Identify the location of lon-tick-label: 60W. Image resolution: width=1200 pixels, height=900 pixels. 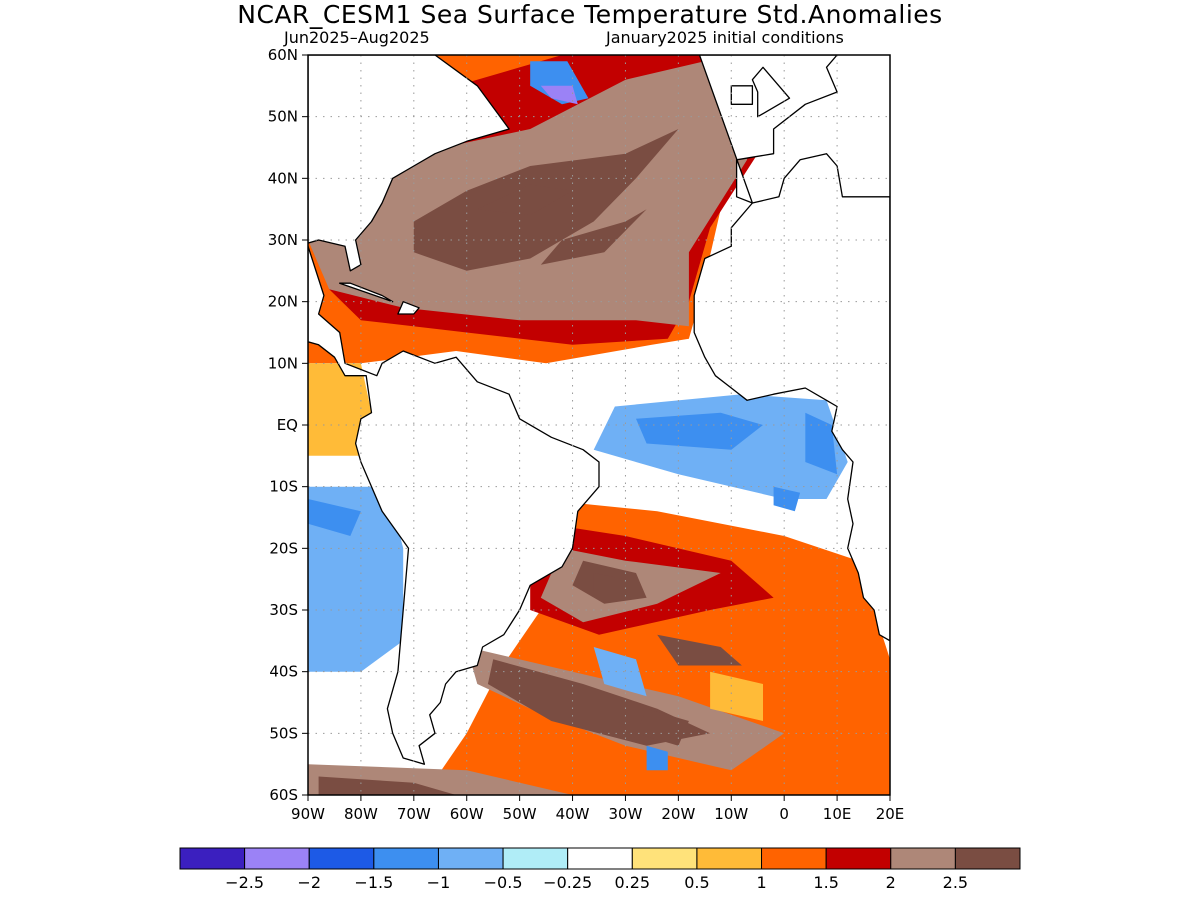
(467, 814).